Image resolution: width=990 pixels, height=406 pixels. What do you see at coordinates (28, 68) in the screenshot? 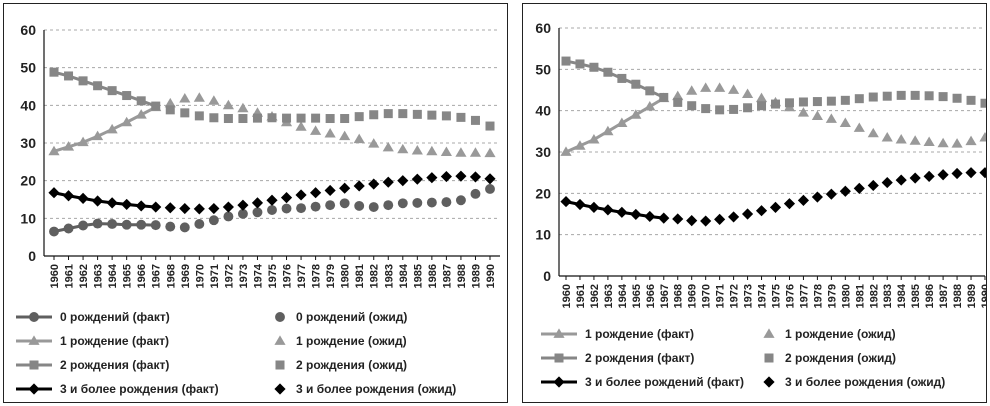
I see `left-ytick-50: 50` at bounding box center [28, 68].